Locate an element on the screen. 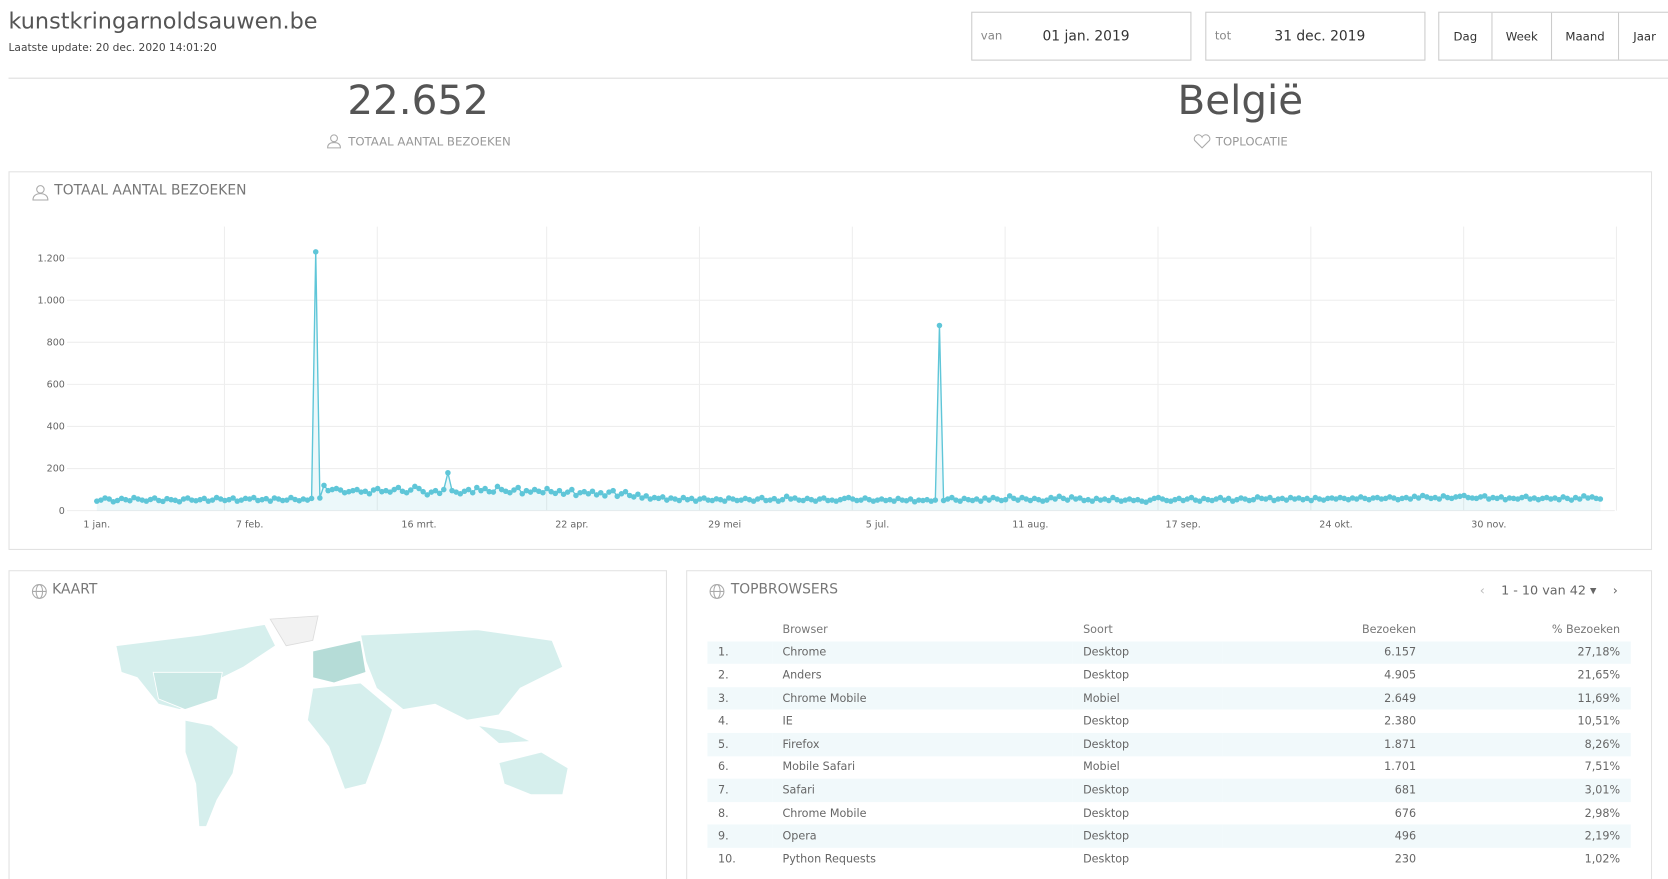  x-tick-label: 1 jan. is located at coordinates (96, 525).